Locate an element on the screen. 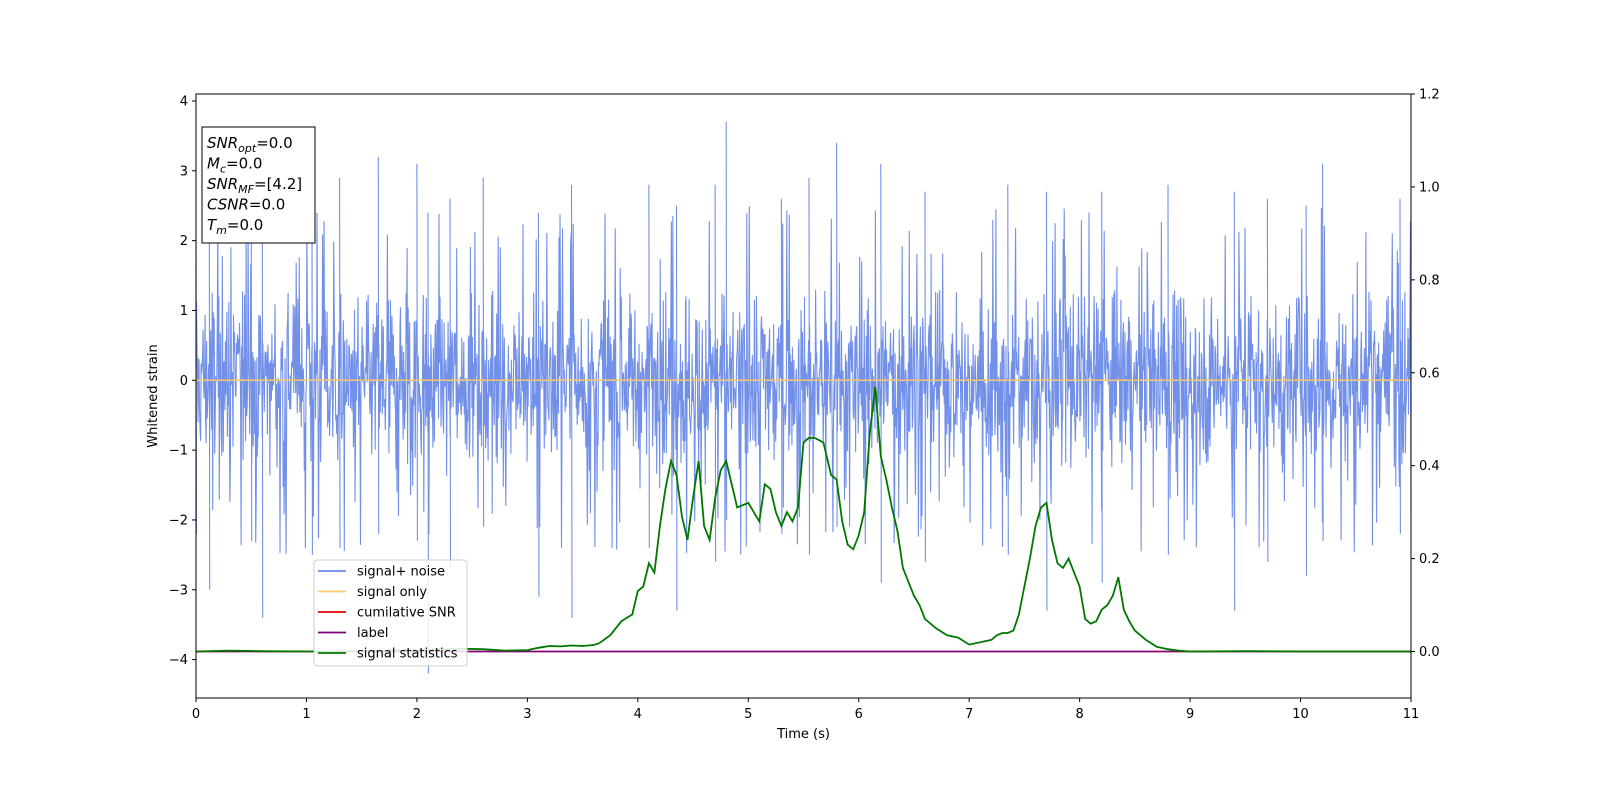  y2-tick-label: 1.0 is located at coordinates (1429, 187).